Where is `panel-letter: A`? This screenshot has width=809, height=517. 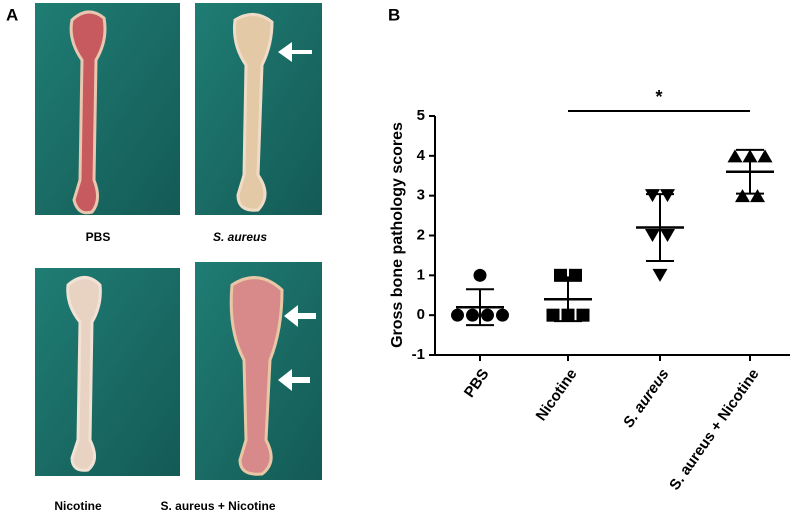
panel-letter: A is located at coordinates (12, 14).